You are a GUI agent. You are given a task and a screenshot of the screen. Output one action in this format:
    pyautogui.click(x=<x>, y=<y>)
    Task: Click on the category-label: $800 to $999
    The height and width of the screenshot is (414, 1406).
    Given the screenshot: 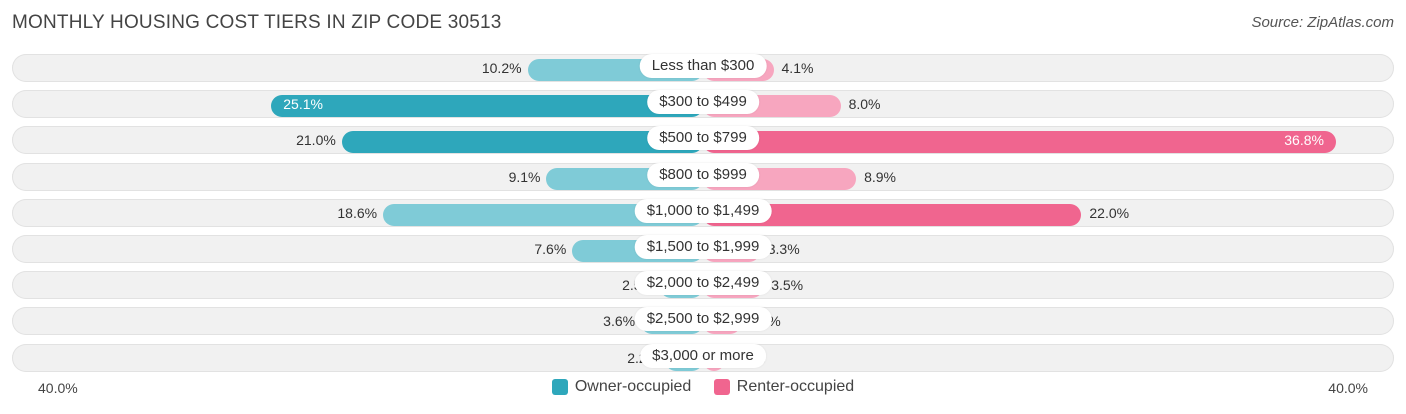 What is the action you would take?
    pyautogui.click(x=703, y=174)
    